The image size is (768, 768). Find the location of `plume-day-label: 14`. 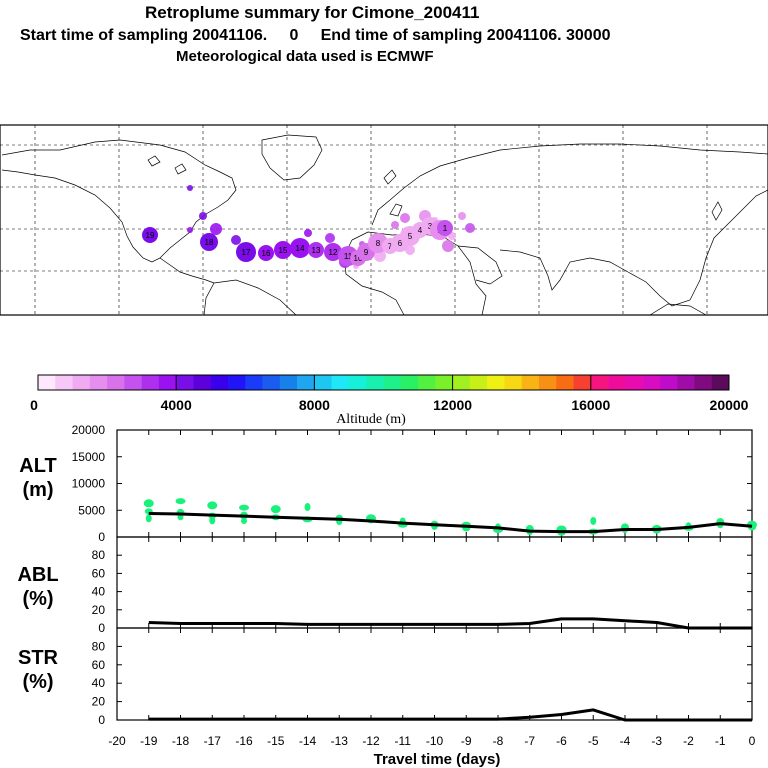

plume-day-label: 14 is located at coordinates (300, 248).